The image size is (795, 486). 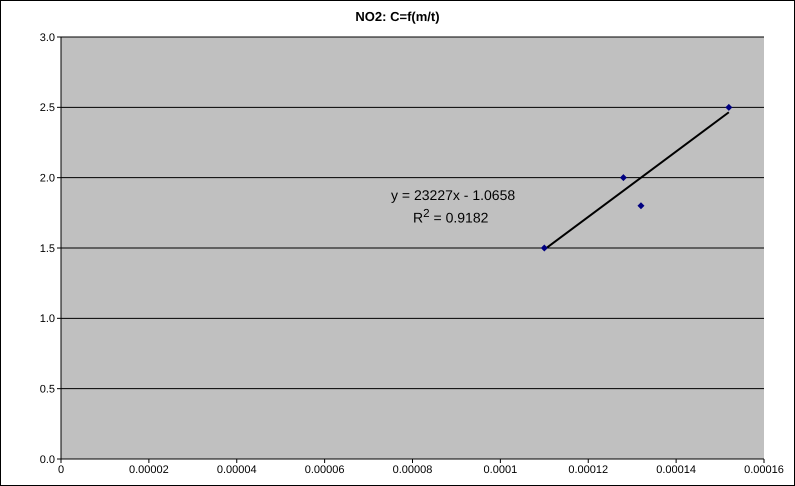 What do you see at coordinates (450, 216) in the screenshot?
I see `annotation: R$^{2}$ = 0.9182` at bounding box center [450, 216].